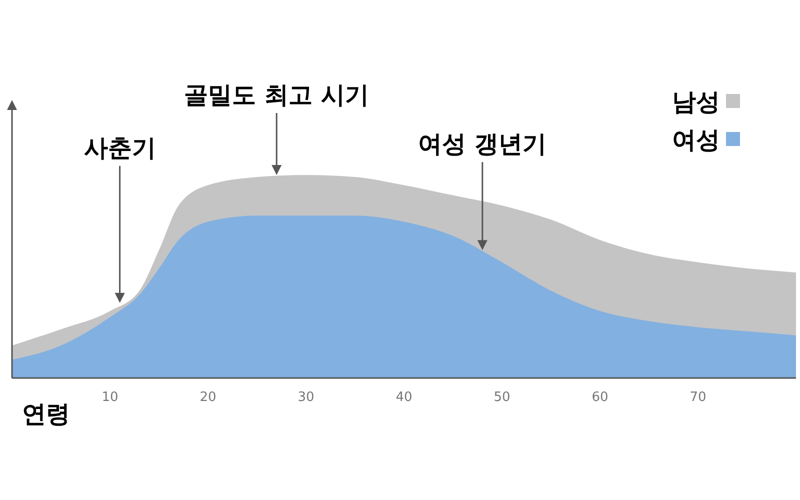 The width and height of the screenshot is (800, 500). Describe the element at coordinates (110, 398) in the screenshot. I see `x-tick-label: 10` at that location.